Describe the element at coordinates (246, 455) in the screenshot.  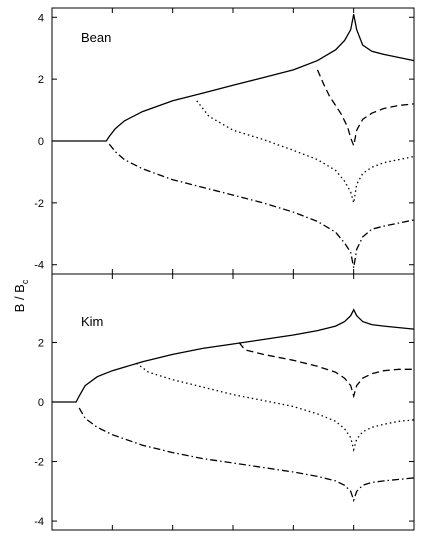
I see `series-dashdot-kim` at that location.